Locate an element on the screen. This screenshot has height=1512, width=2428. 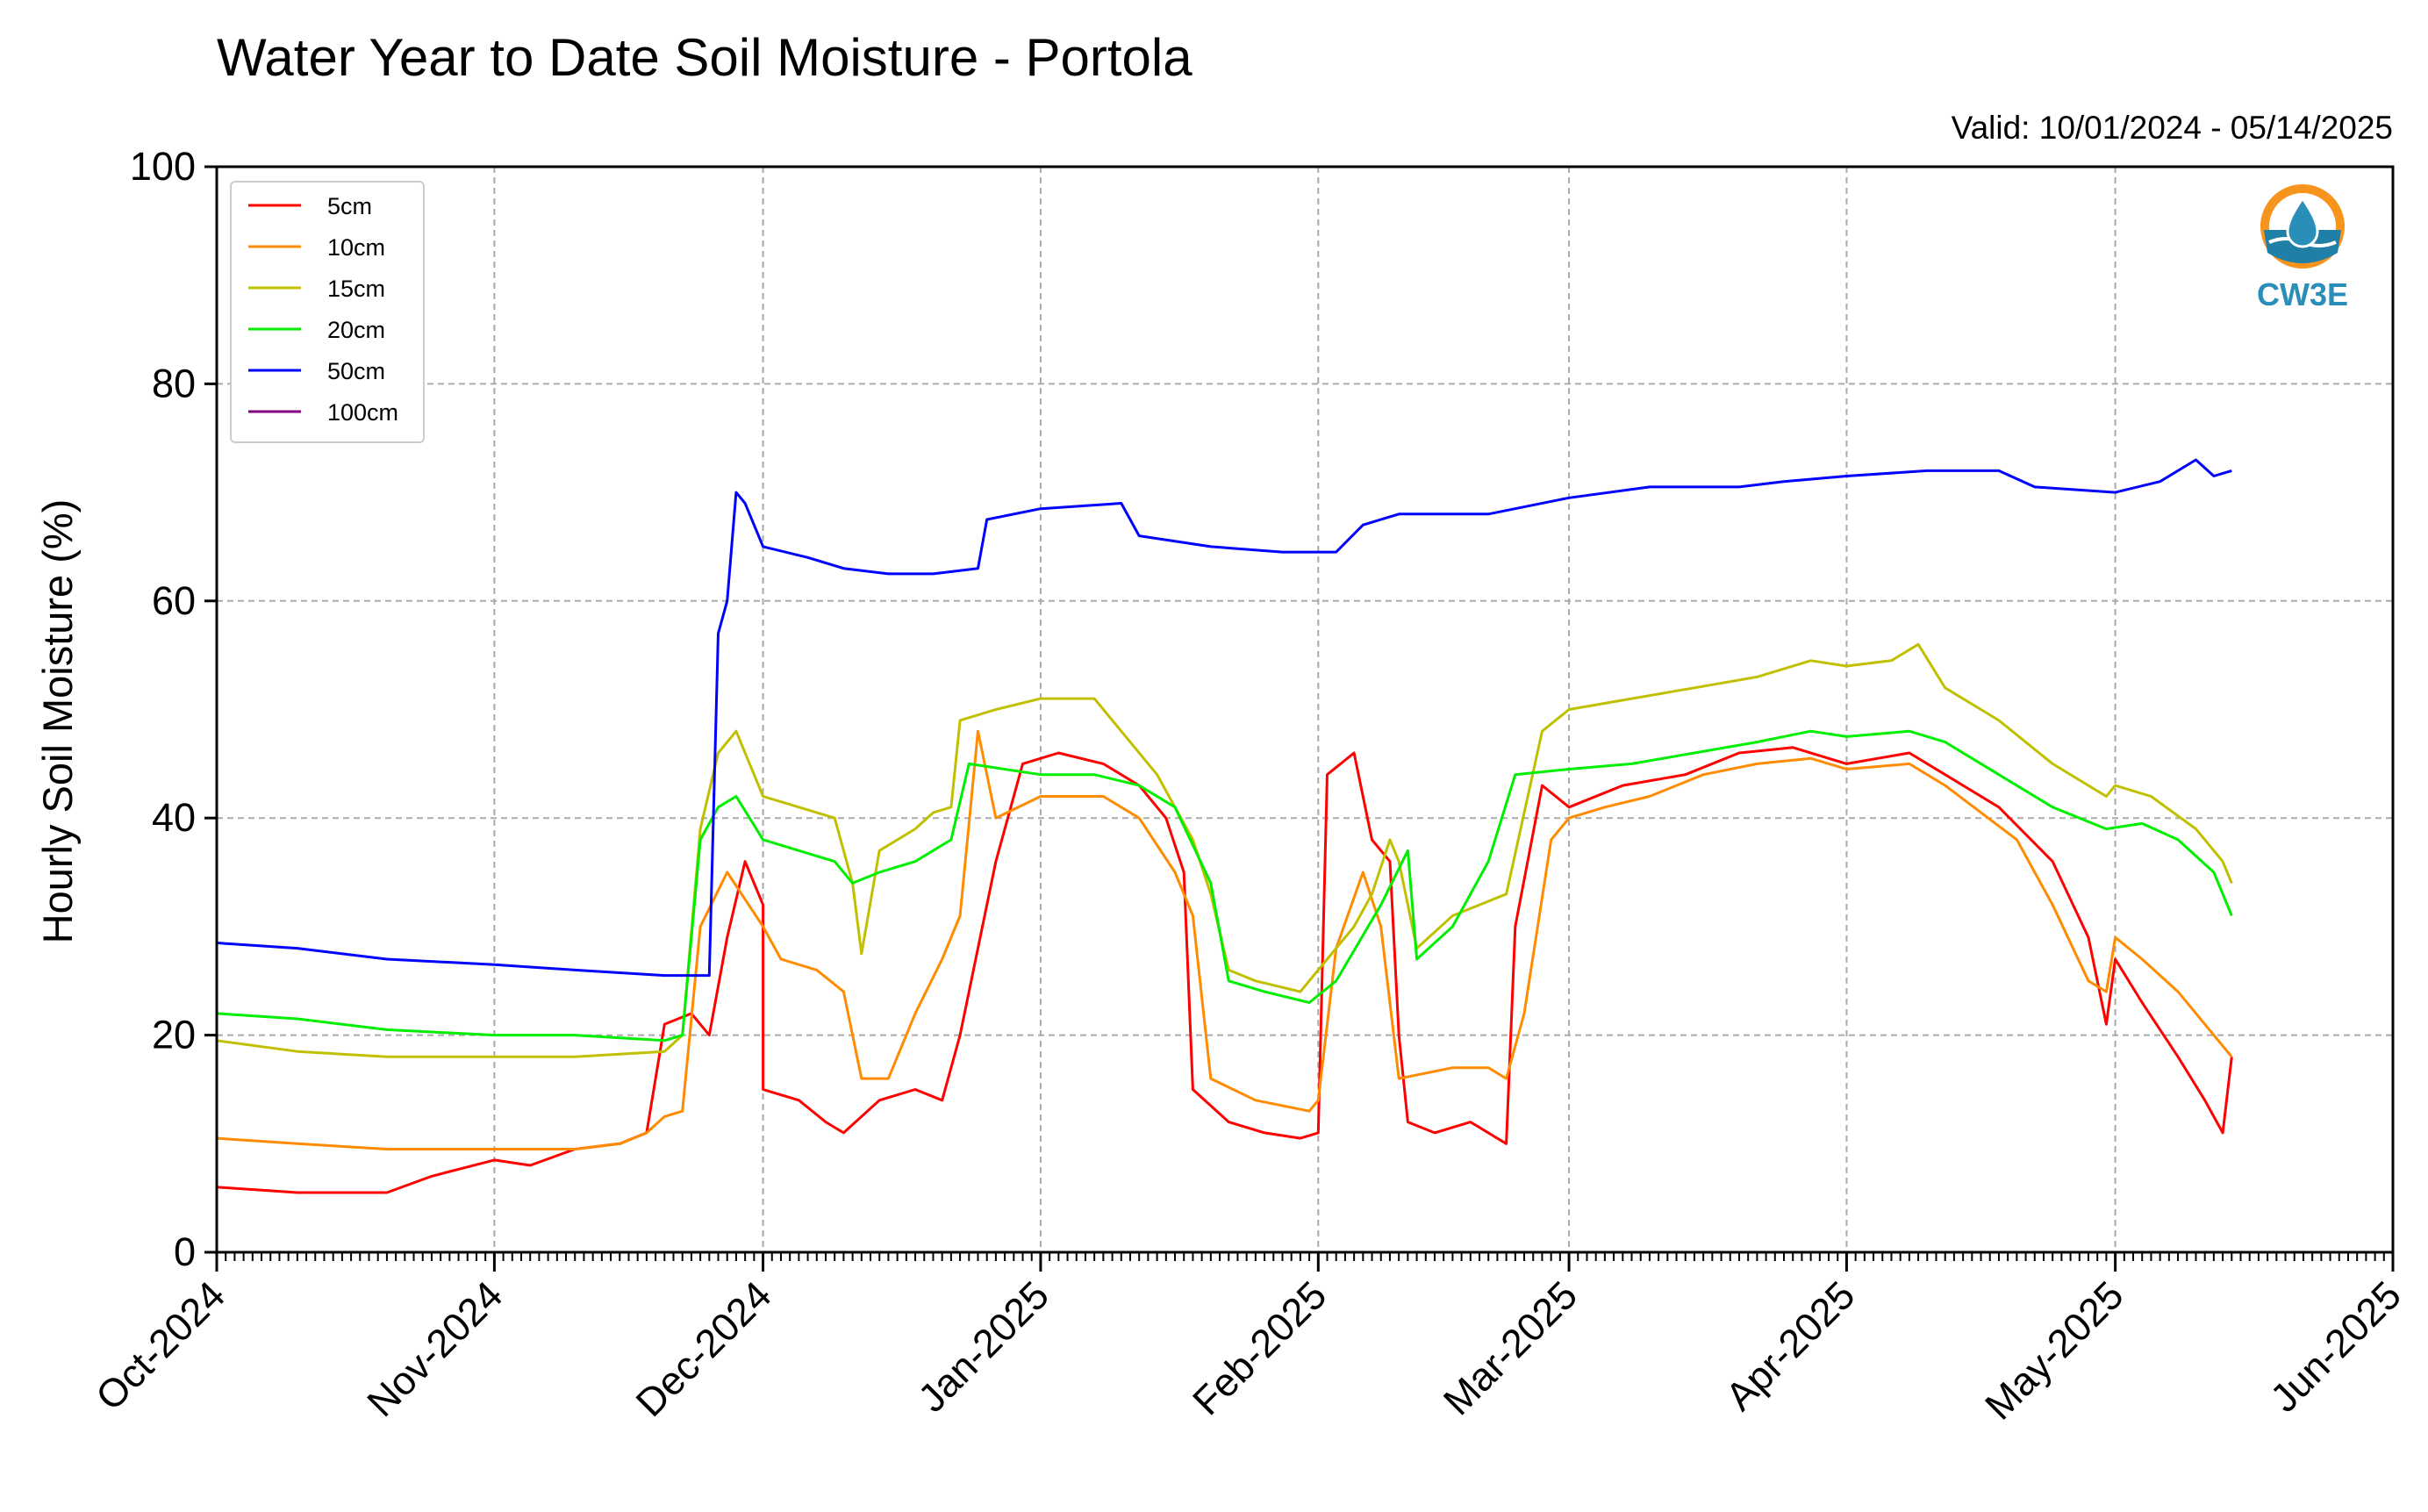
legend-label-15cm: 15cm is located at coordinates (356, 289).